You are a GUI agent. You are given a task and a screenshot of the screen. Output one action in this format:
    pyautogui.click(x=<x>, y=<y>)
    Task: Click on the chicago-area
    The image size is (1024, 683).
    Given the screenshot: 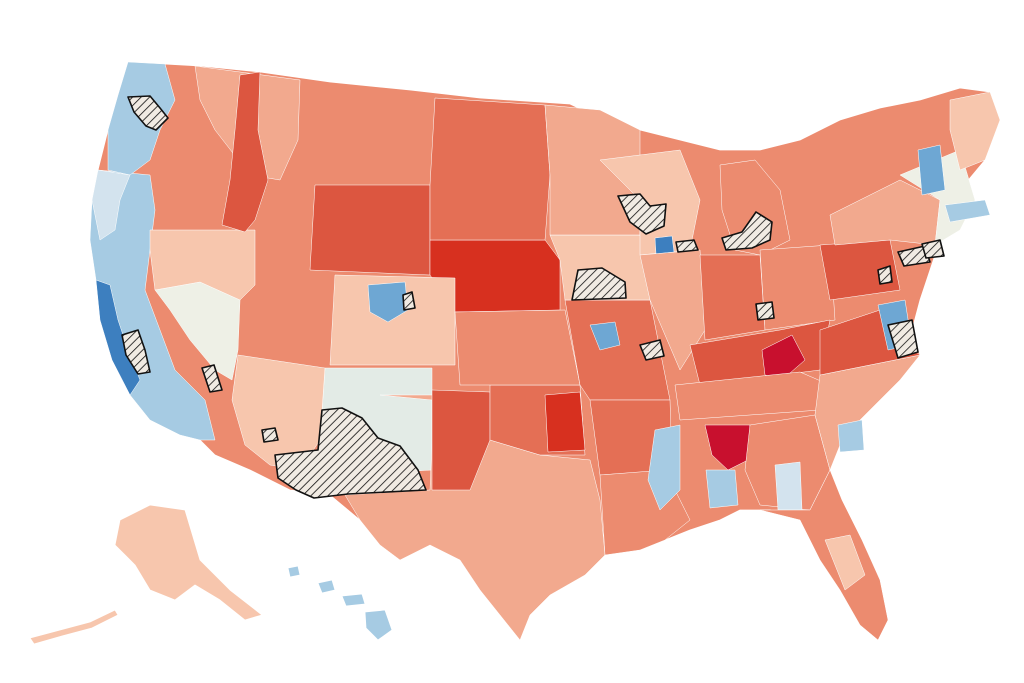 What is the action you would take?
    pyautogui.click(x=687, y=246)
    